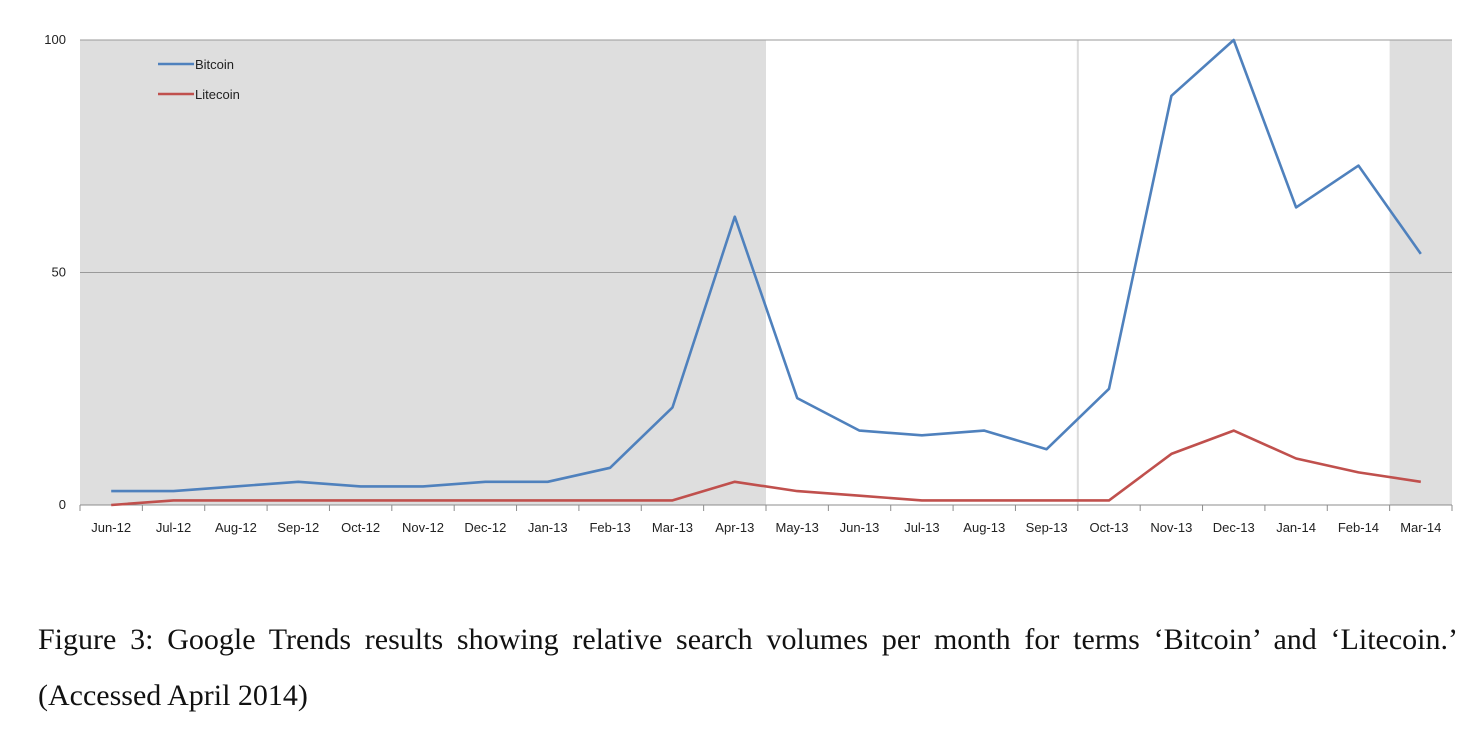 This screenshot has width=1476, height=732. Describe the element at coordinates (173, 527) in the screenshot. I see `x-tick-label: Jul-12` at that location.